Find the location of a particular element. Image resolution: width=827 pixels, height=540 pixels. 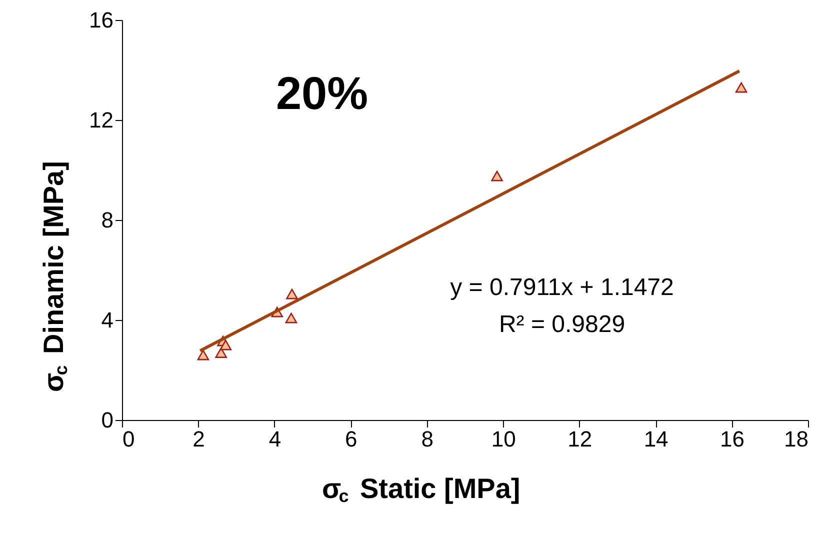

y-tick-label: 4 is located at coordinates (107, 320).